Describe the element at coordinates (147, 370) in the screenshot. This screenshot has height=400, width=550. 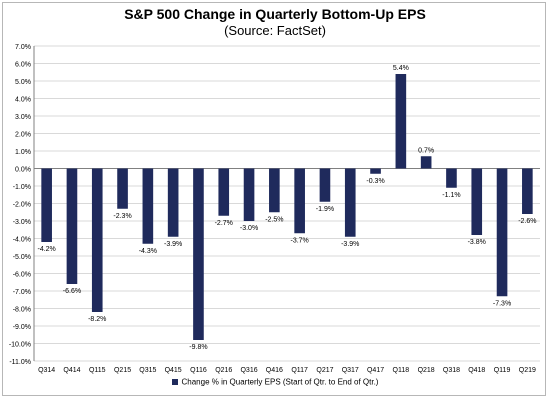
I see `x-tick-label: Q315` at that location.